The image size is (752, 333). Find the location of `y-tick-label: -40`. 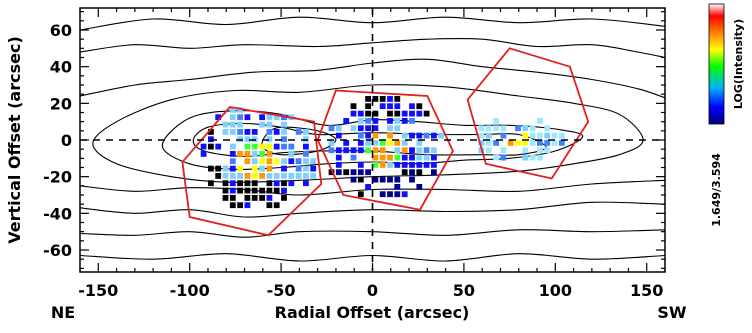

y-tick-label: -40 is located at coordinates (57, 213).